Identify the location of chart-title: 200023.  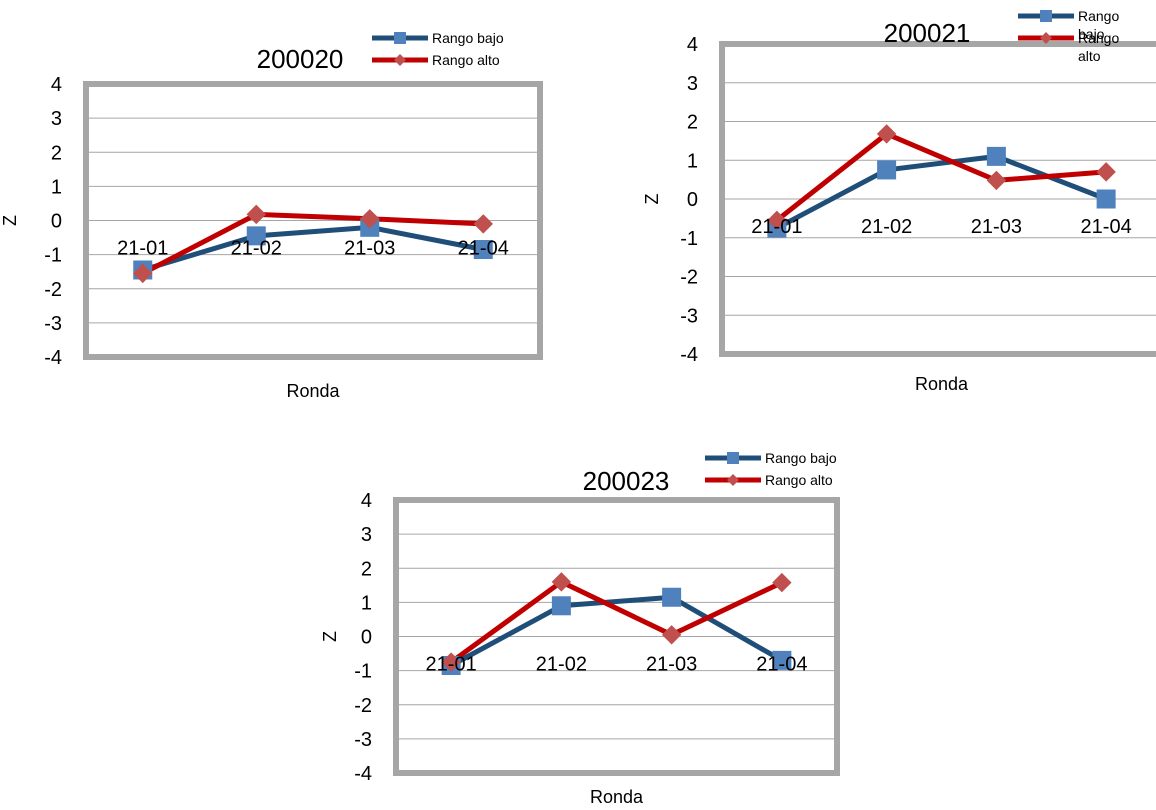
(626, 481).